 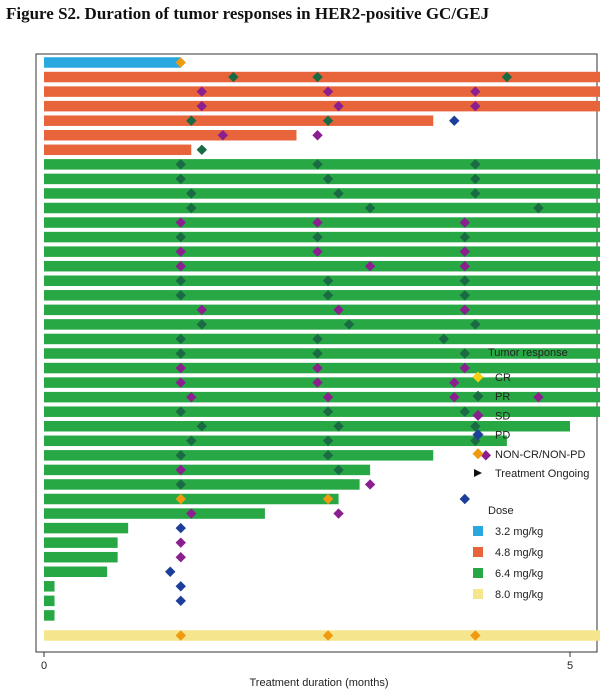 I want to click on legend-dose-label: 4.8 mg/kg, so click(x=519, y=553).